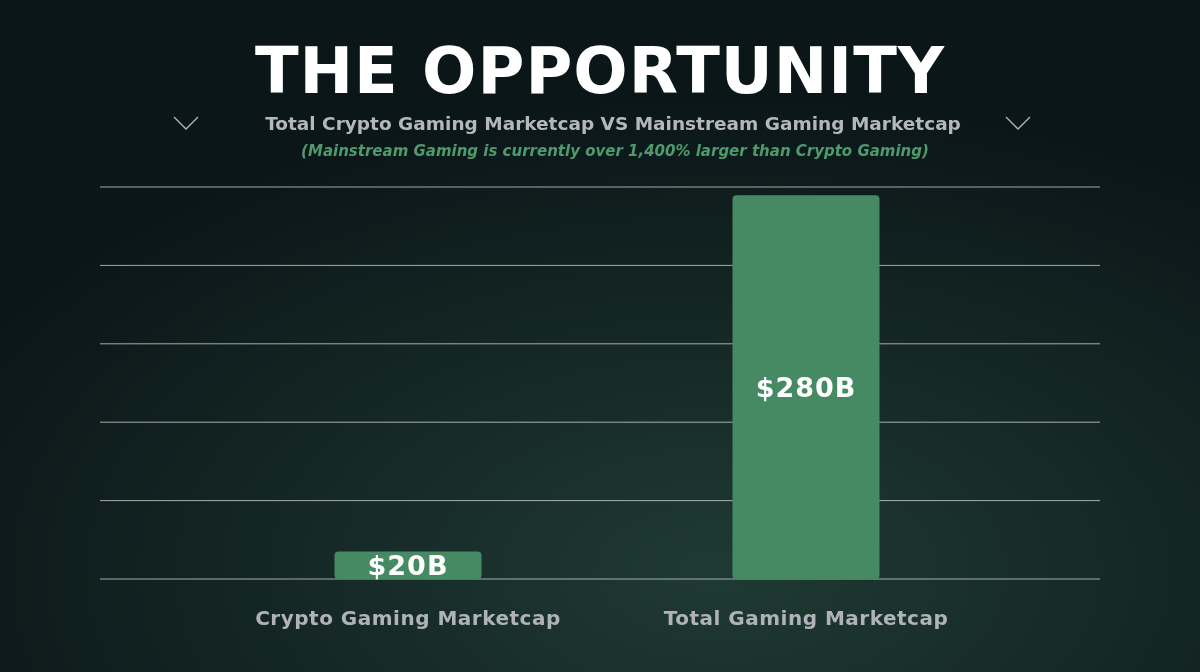 The height and width of the screenshot is (672, 1200). I want to click on chart-subtitle: Total Crypto Gaming Marketcap VS Mainstream Gaming Marketcap, so click(613, 123).